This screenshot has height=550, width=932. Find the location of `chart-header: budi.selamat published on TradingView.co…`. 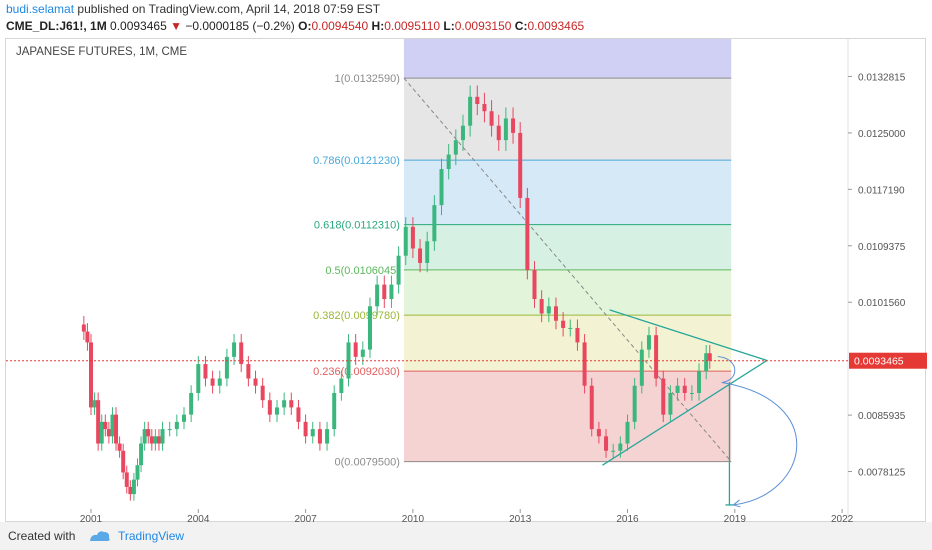

chart-header: budi.selamat published on TradingView.co… is located at coordinates (466, 19).